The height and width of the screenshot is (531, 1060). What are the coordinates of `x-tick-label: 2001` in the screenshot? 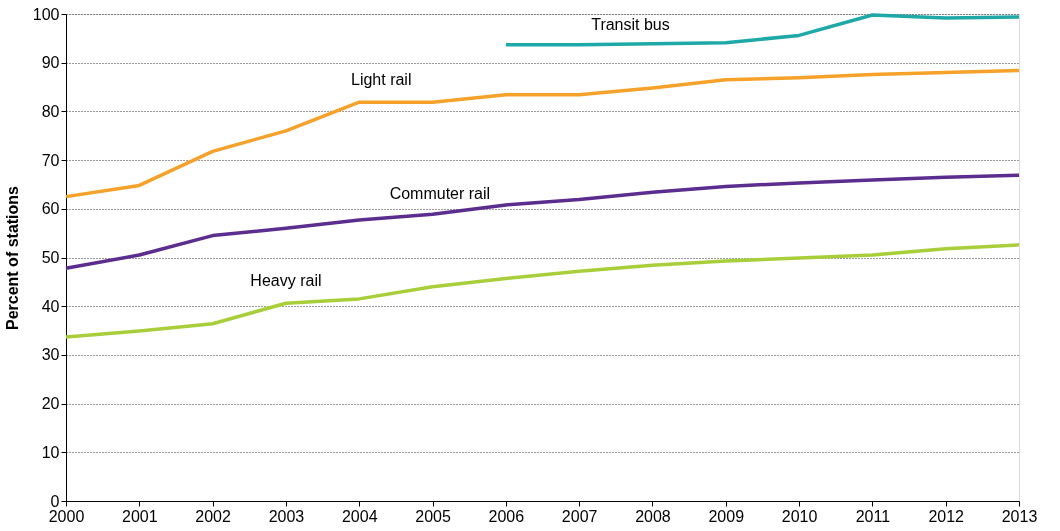 It's located at (140, 516).